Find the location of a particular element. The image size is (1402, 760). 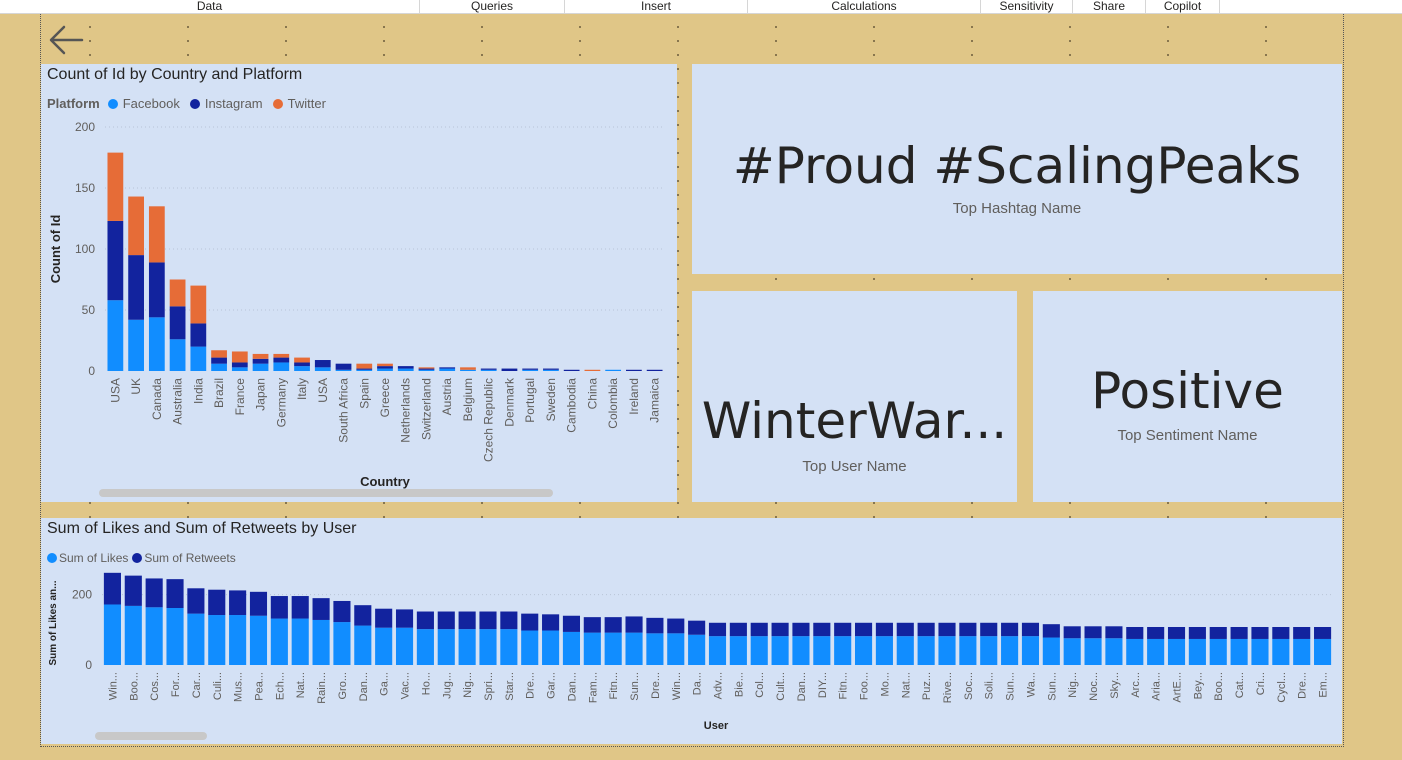

ribbon-group-0: Data is located at coordinates (210, 6).